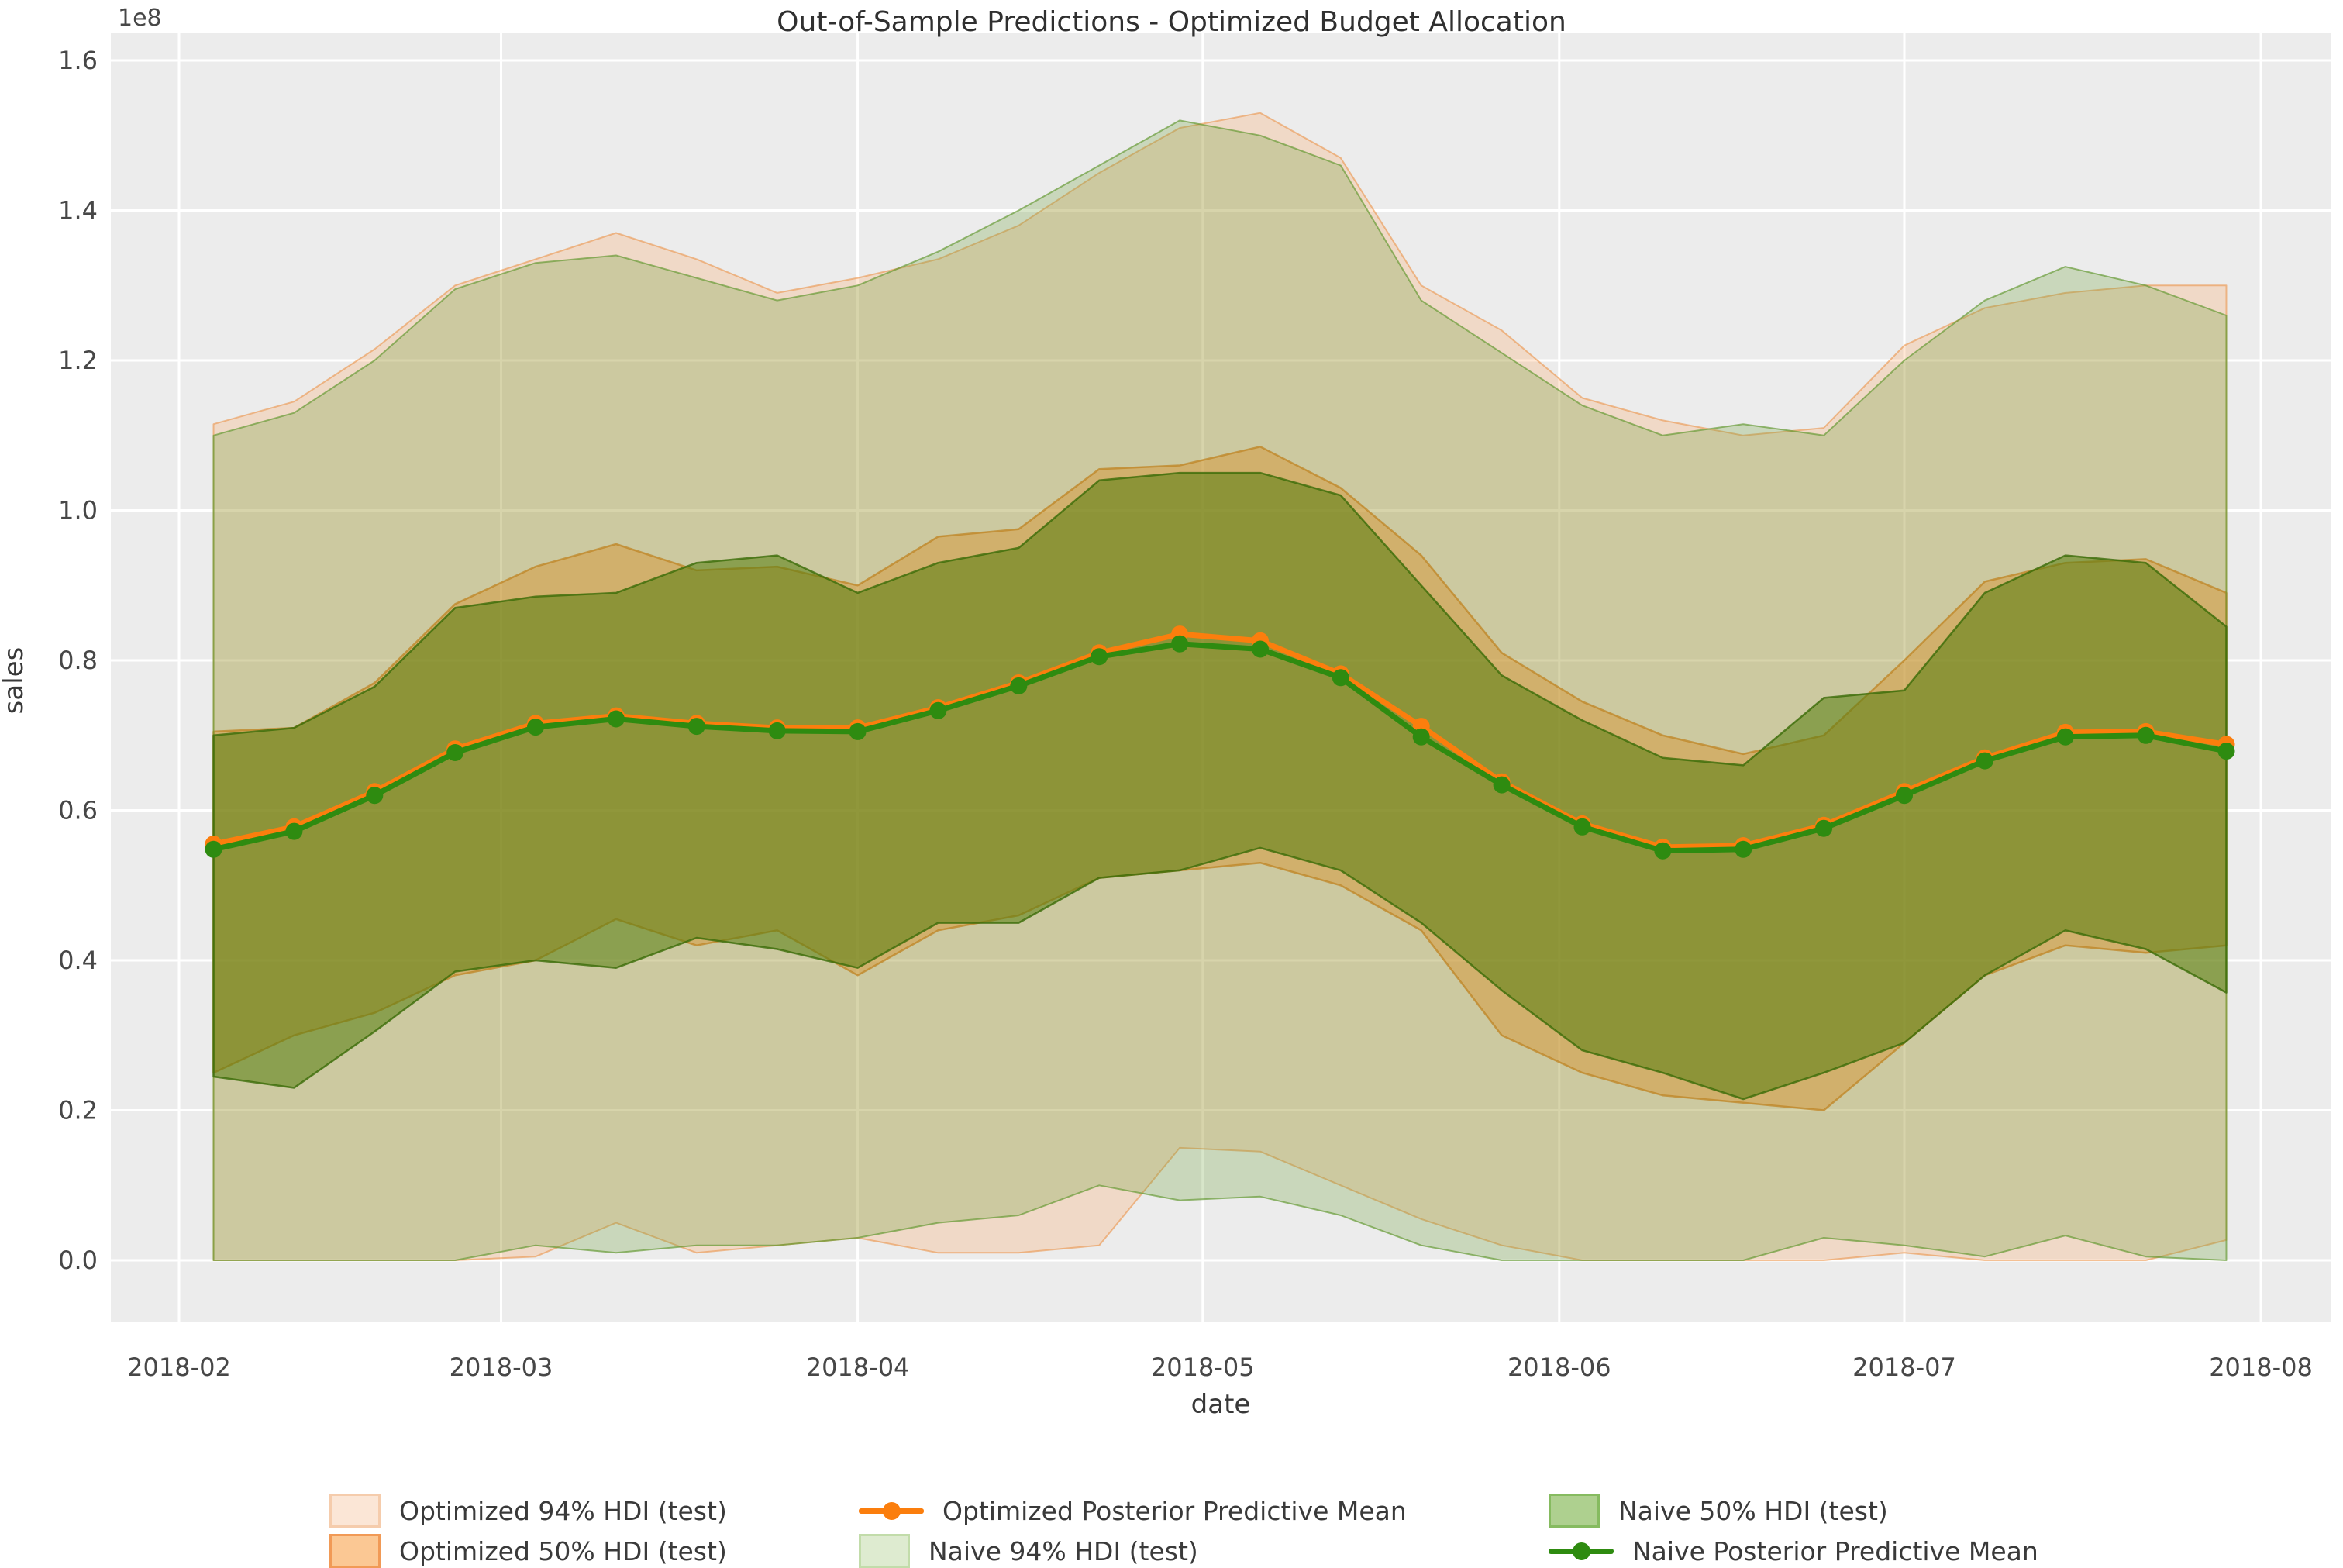 The width and height of the screenshot is (2343, 1568). Describe the element at coordinates (1063, 1550) in the screenshot. I see `legend-label: Naive 94% HDI (test)` at that location.